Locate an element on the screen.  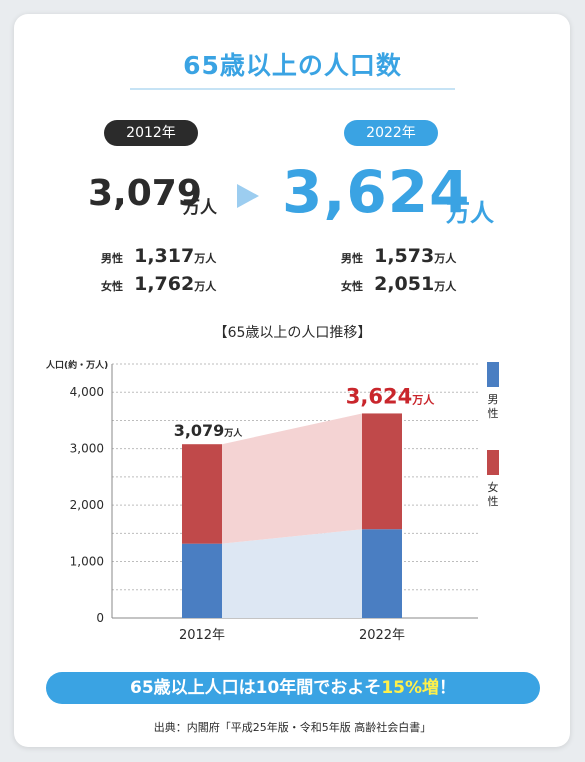
female-row-2012: 女性 1,762万人 is located at coordinates (158, 284).